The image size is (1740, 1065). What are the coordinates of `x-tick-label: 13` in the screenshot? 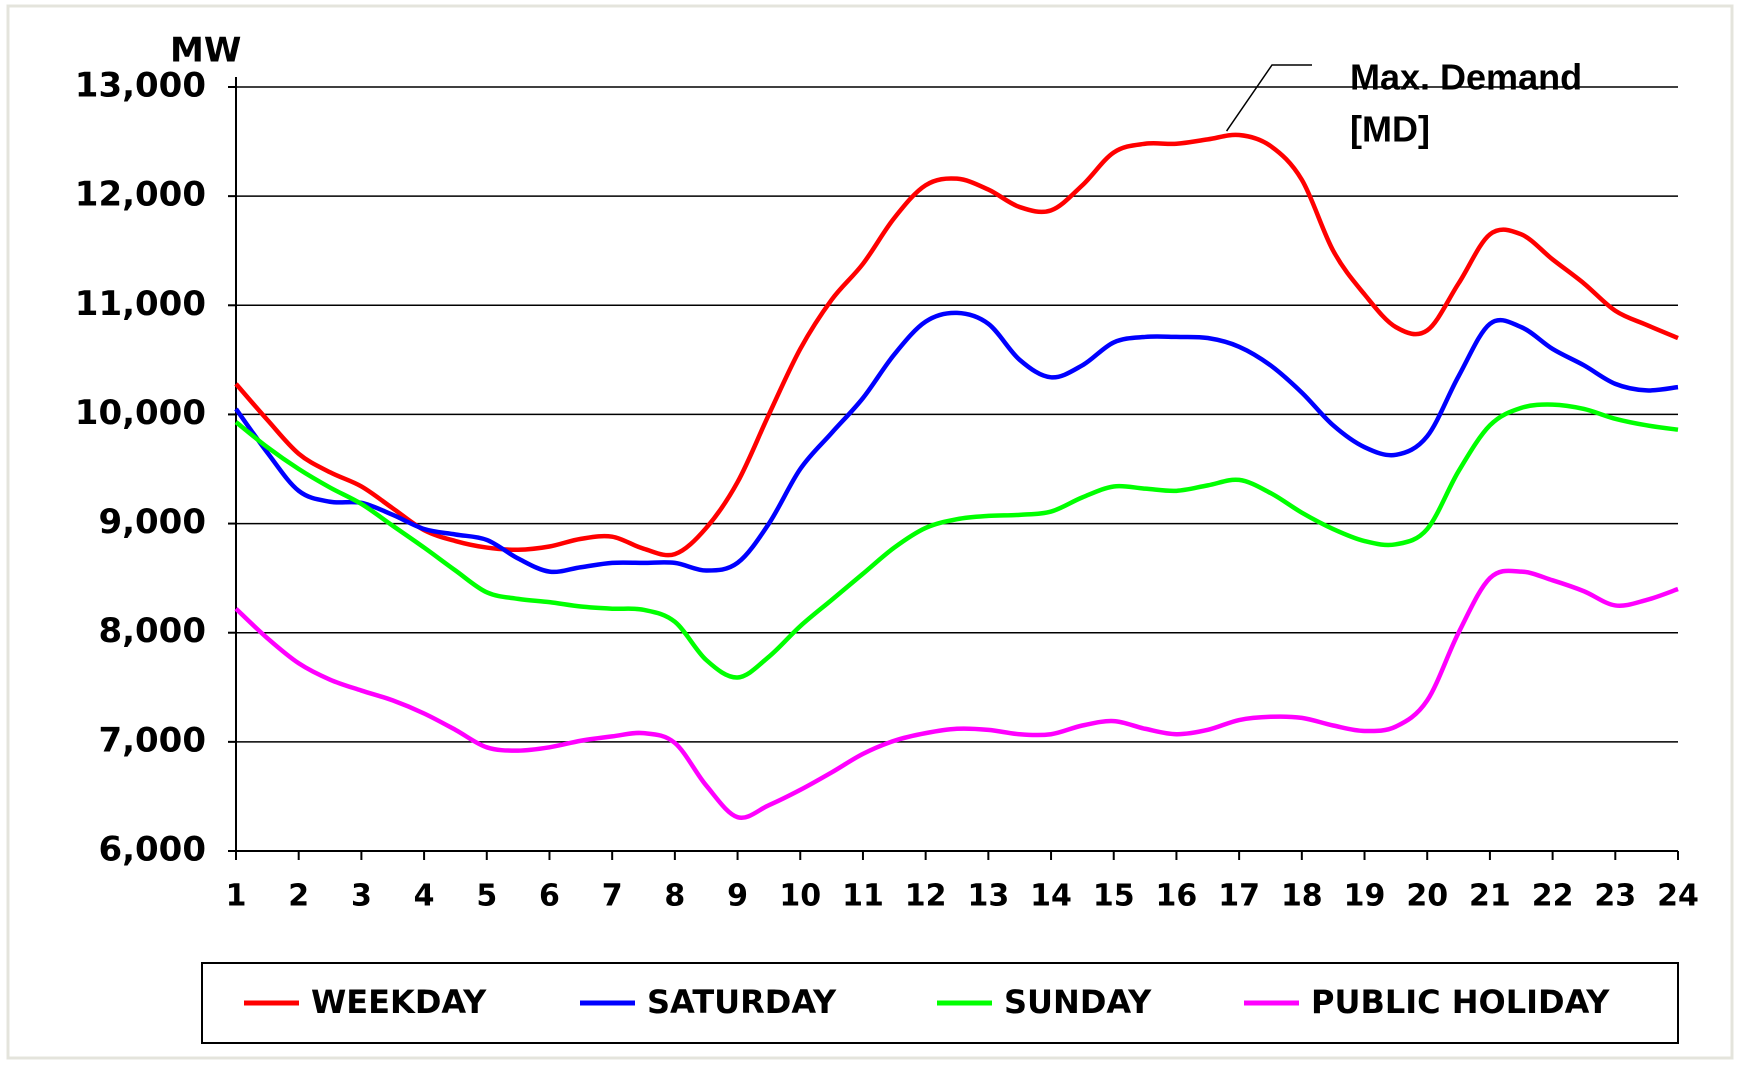 It's located at (988, 896).